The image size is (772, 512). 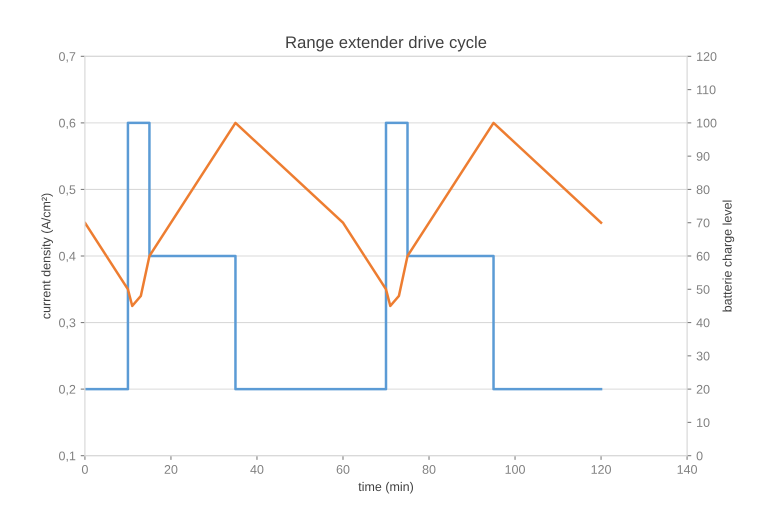 What do you see at coordinates (85, 469) in the screenshot?
I see `x-tick-label: 0` at bounding box center [85, 469].